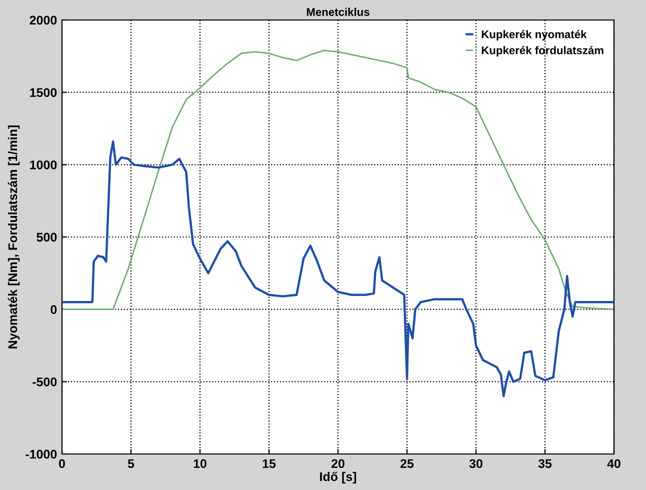 Image resolution: width=646 pixels, height=490 pixels. I want to click on x-tick-label: 15, so click(269, 463).